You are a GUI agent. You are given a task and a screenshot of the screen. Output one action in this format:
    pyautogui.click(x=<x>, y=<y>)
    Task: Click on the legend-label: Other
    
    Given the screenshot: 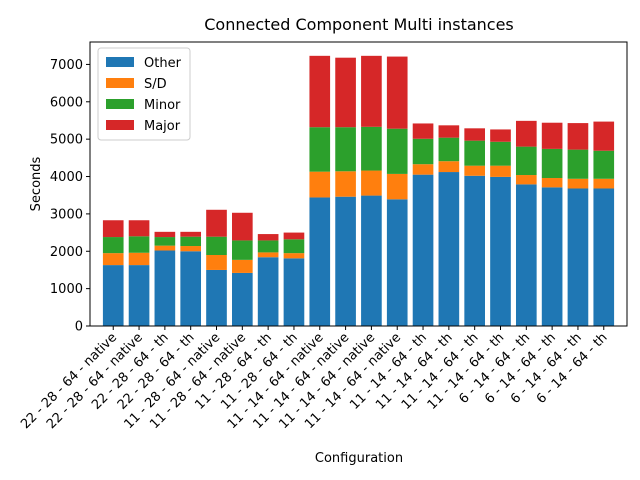 What is the action you would take?
    pyautogui.click(x=163, y=63)
    